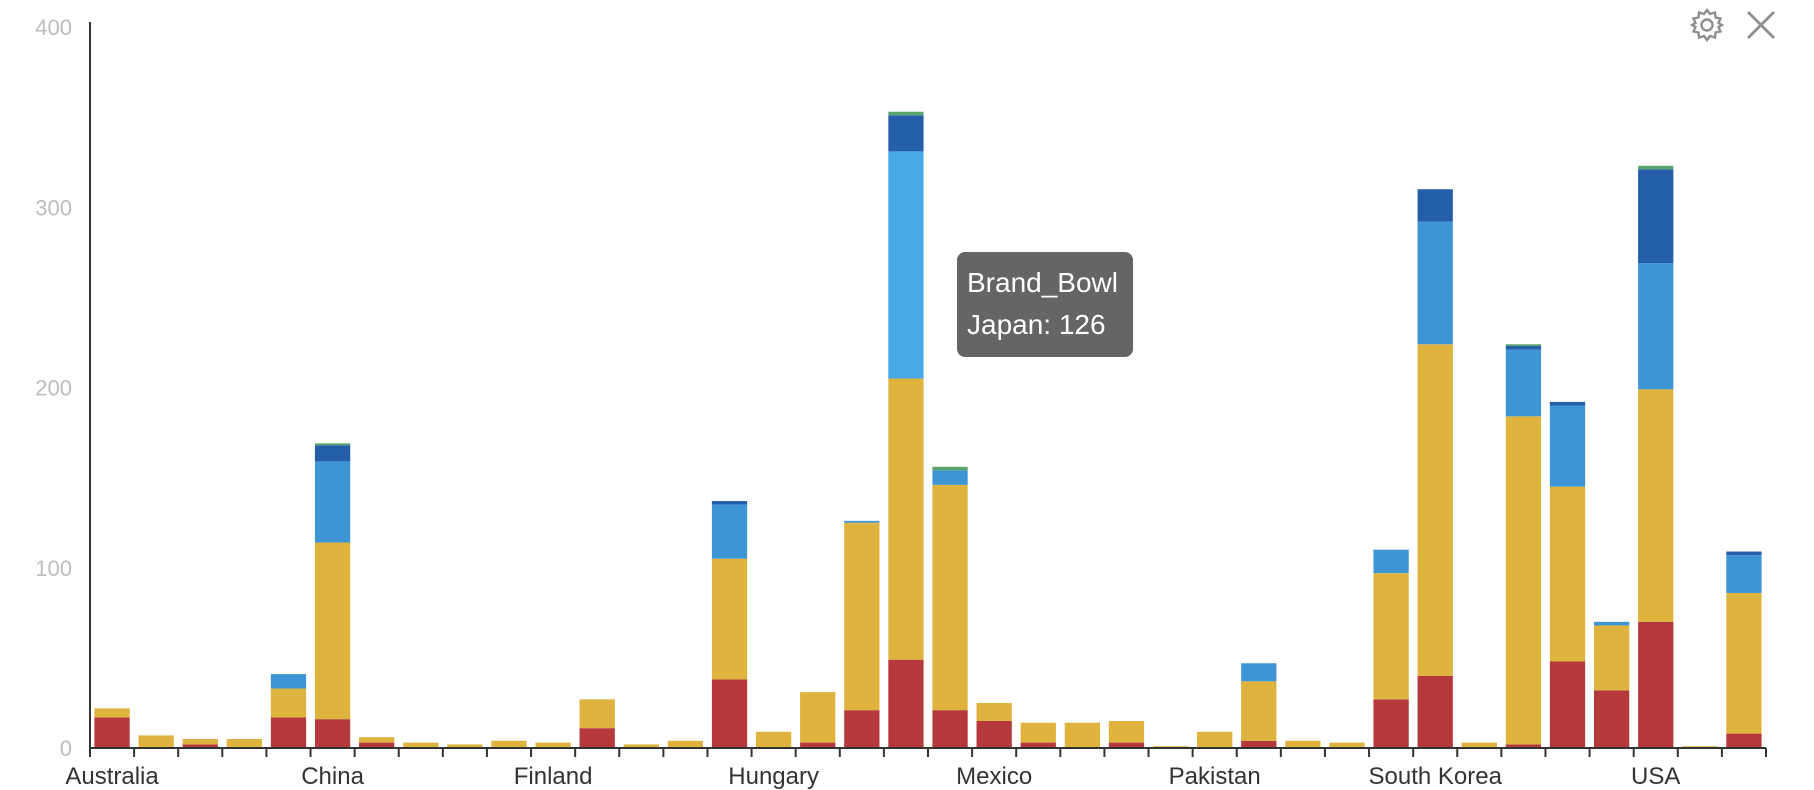 The image size is (1814, 790). What do you see at coordinates (1761, 25) in the screenshot?
I see `close-icon` at bounding box center [1761, 25].